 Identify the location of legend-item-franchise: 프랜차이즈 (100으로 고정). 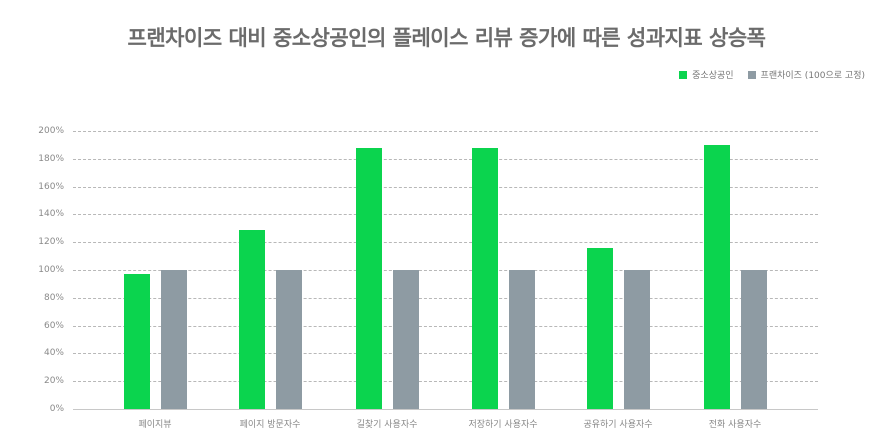
(806, 74).